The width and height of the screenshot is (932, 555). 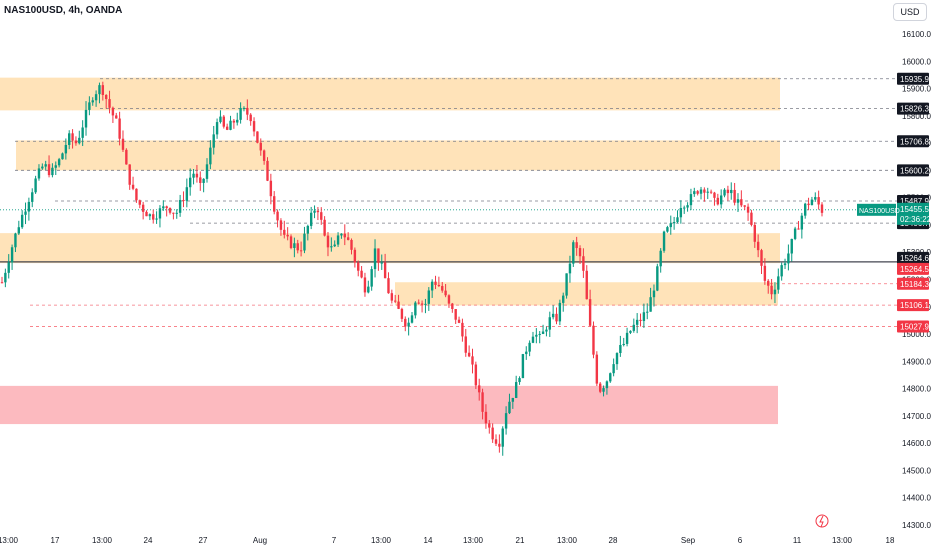 I want to click on zone-red, so click(x=389, y=405).